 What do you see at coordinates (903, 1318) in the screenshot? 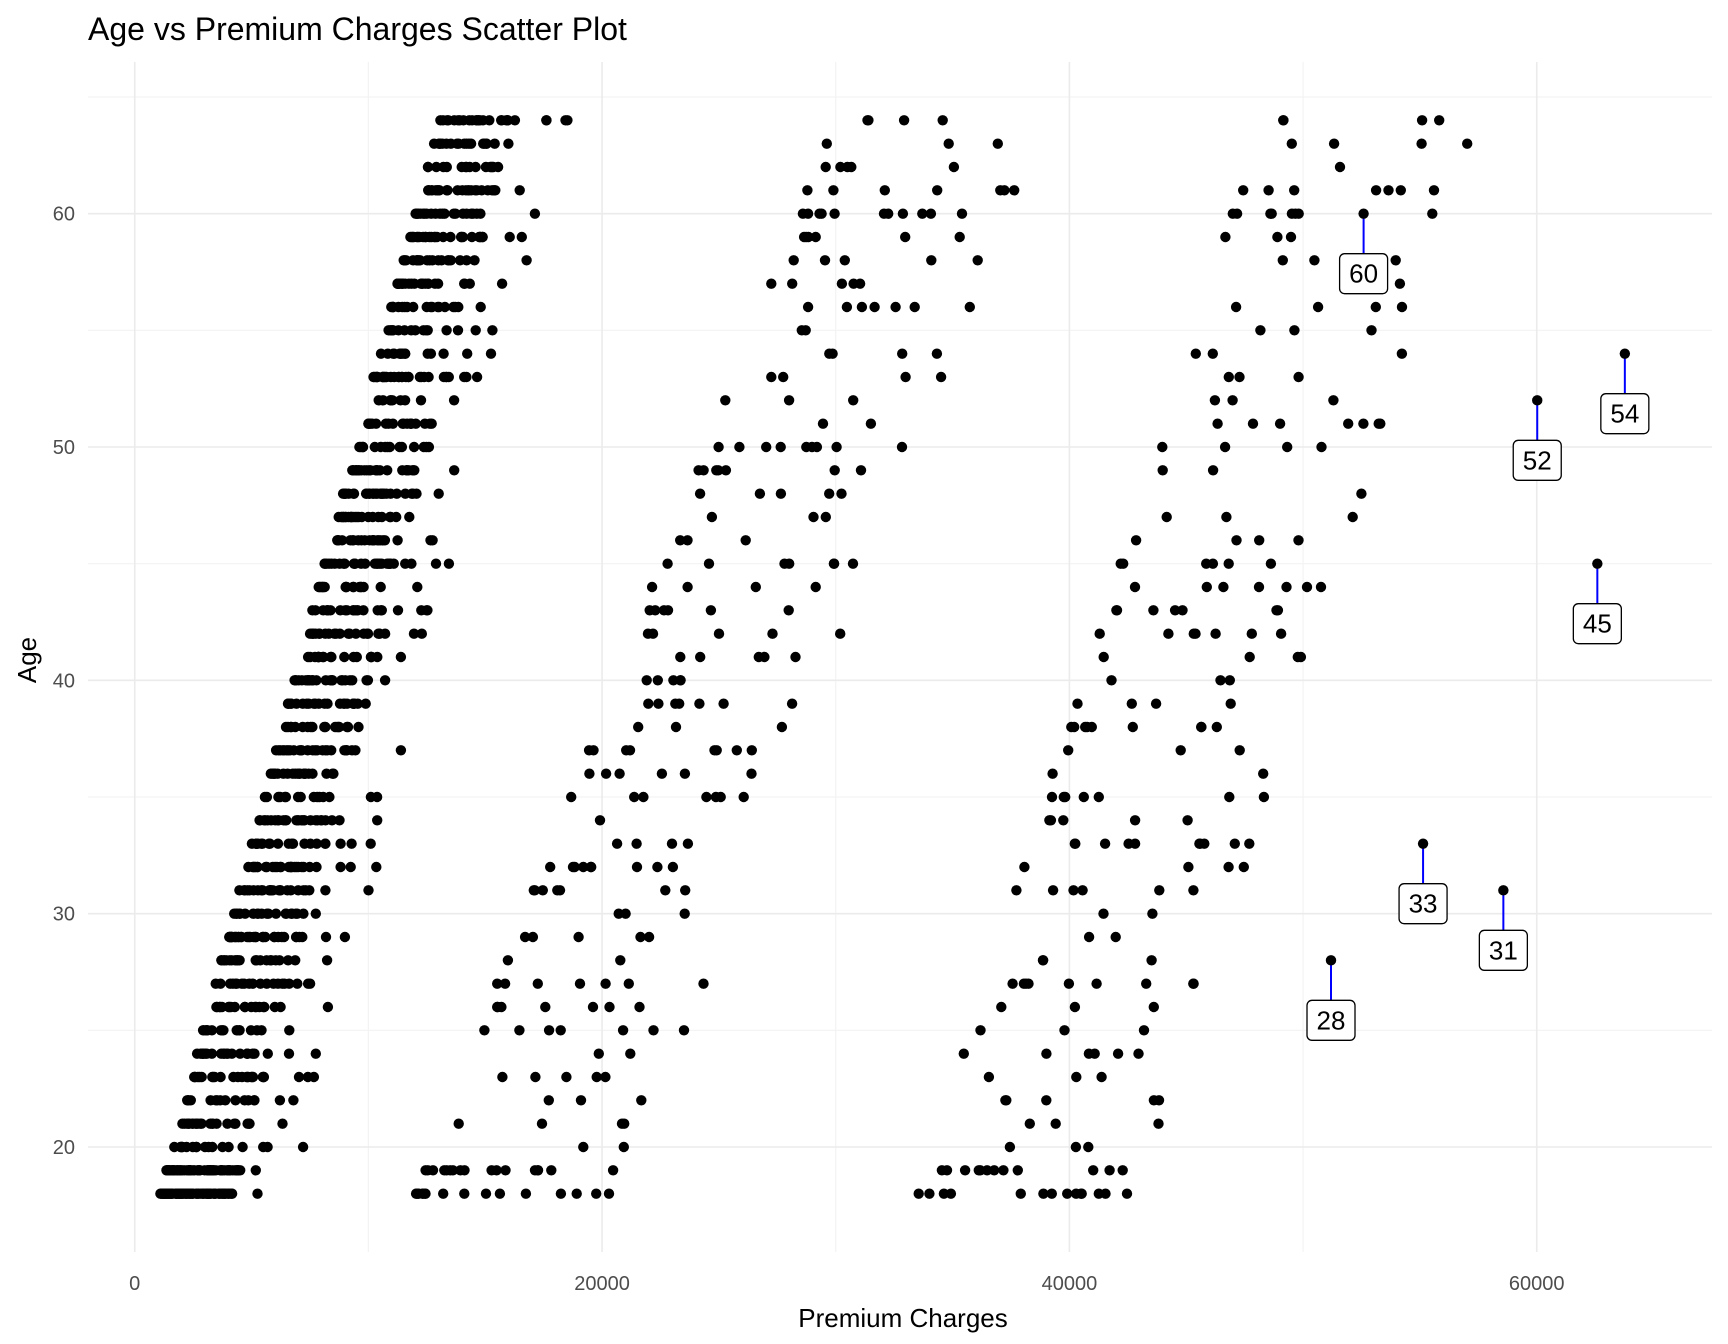
I see `x-axis-label: Premium Charges` at bounding box center [903, 1318].